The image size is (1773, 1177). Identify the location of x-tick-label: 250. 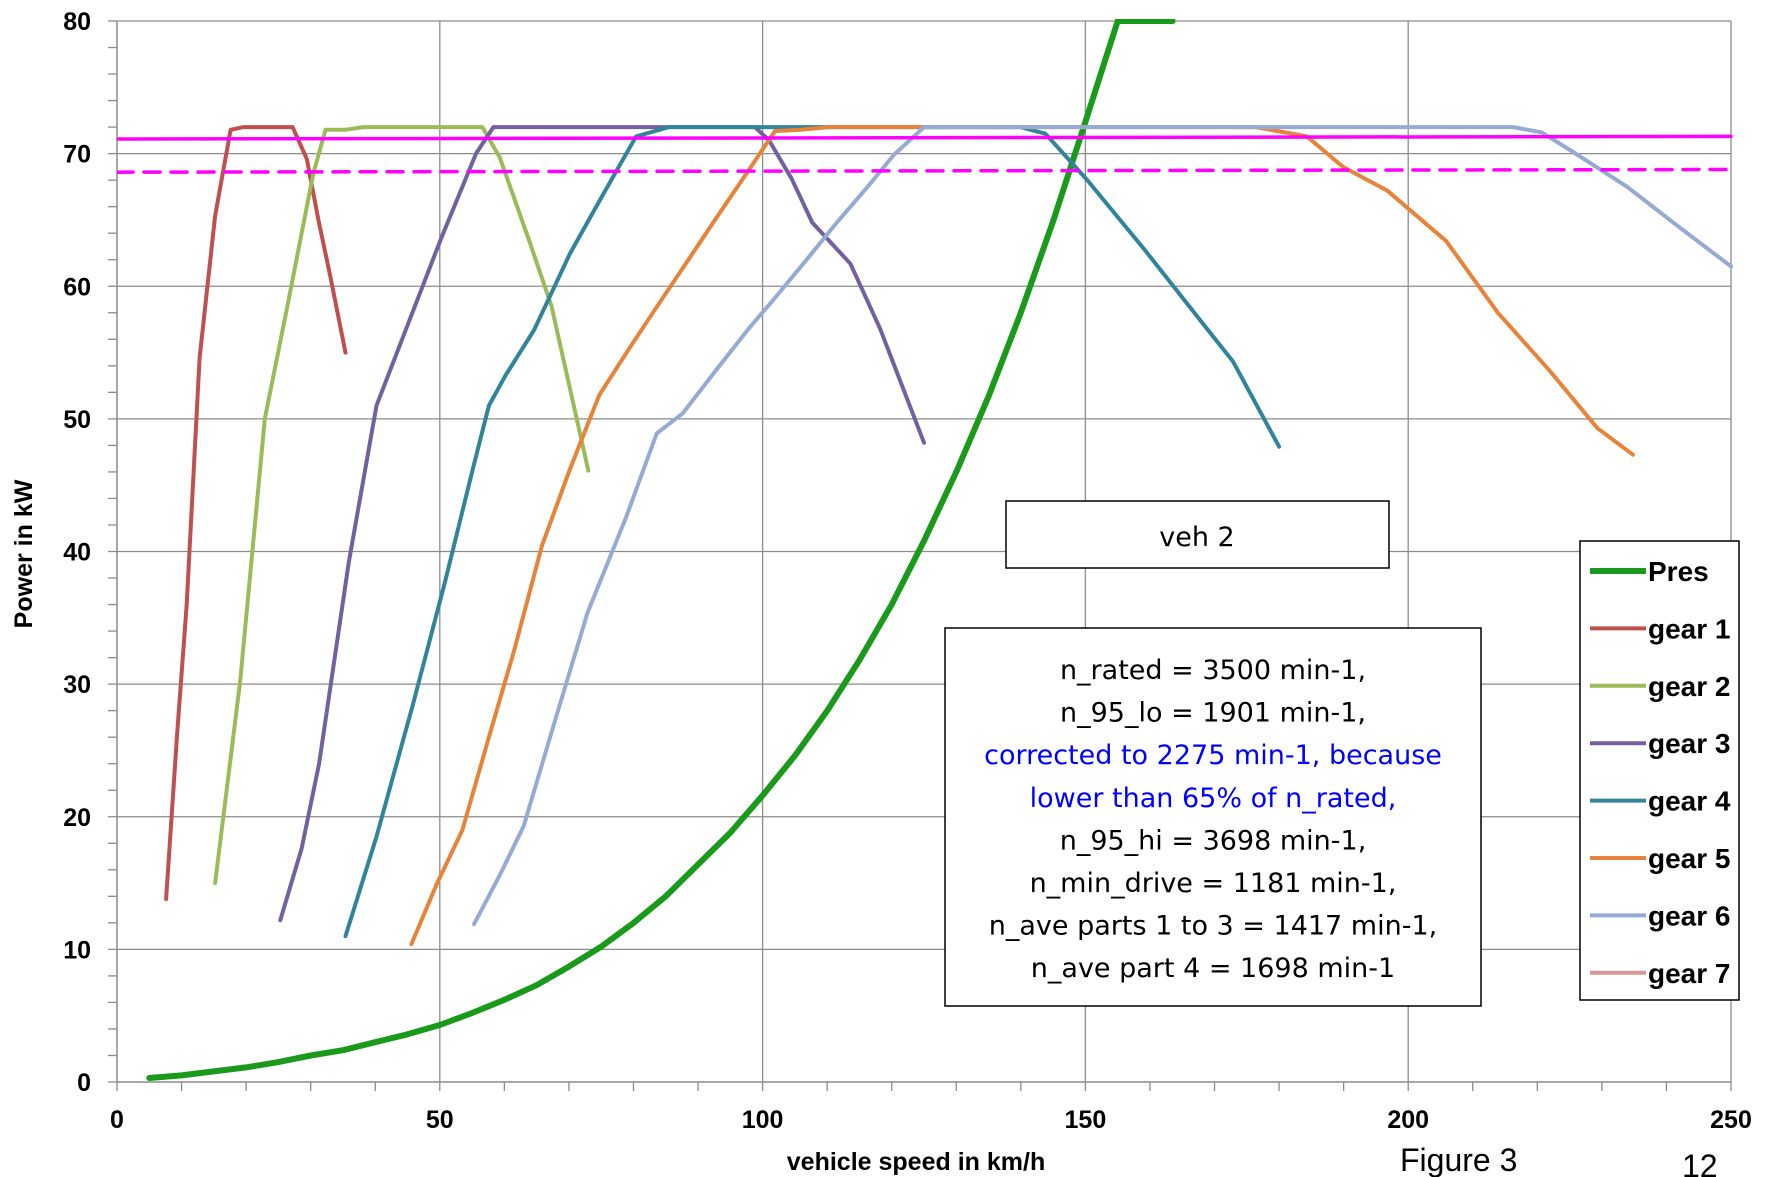
(1731, 1120).